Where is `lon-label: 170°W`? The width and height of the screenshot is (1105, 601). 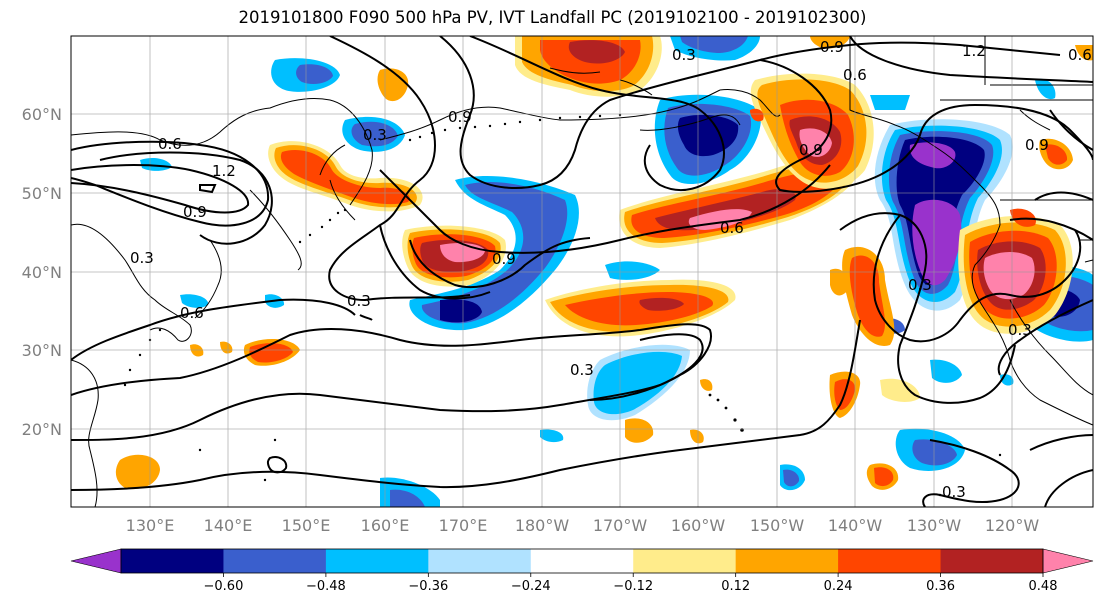 lon-label: 170°W is located at coordinates (620, 525).